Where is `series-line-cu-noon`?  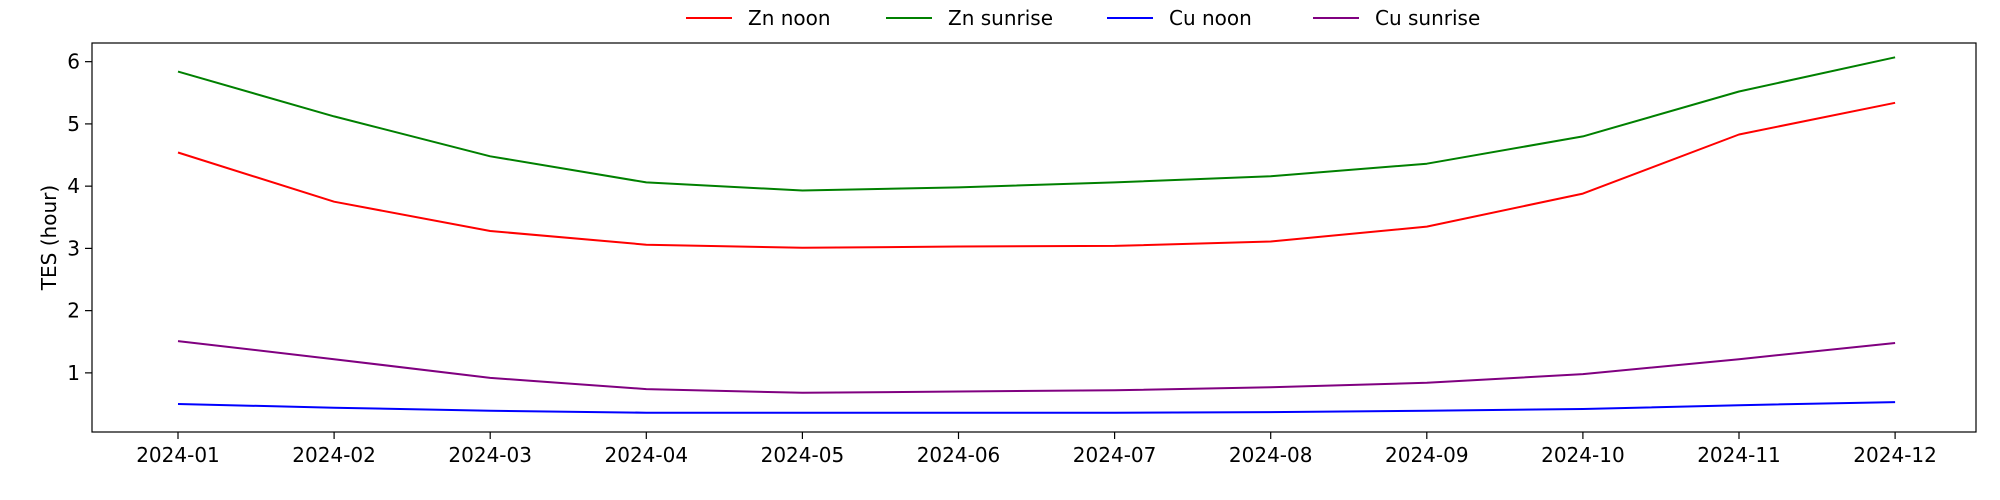 series-line-cu-noon is located at coordinates (1036, 407).